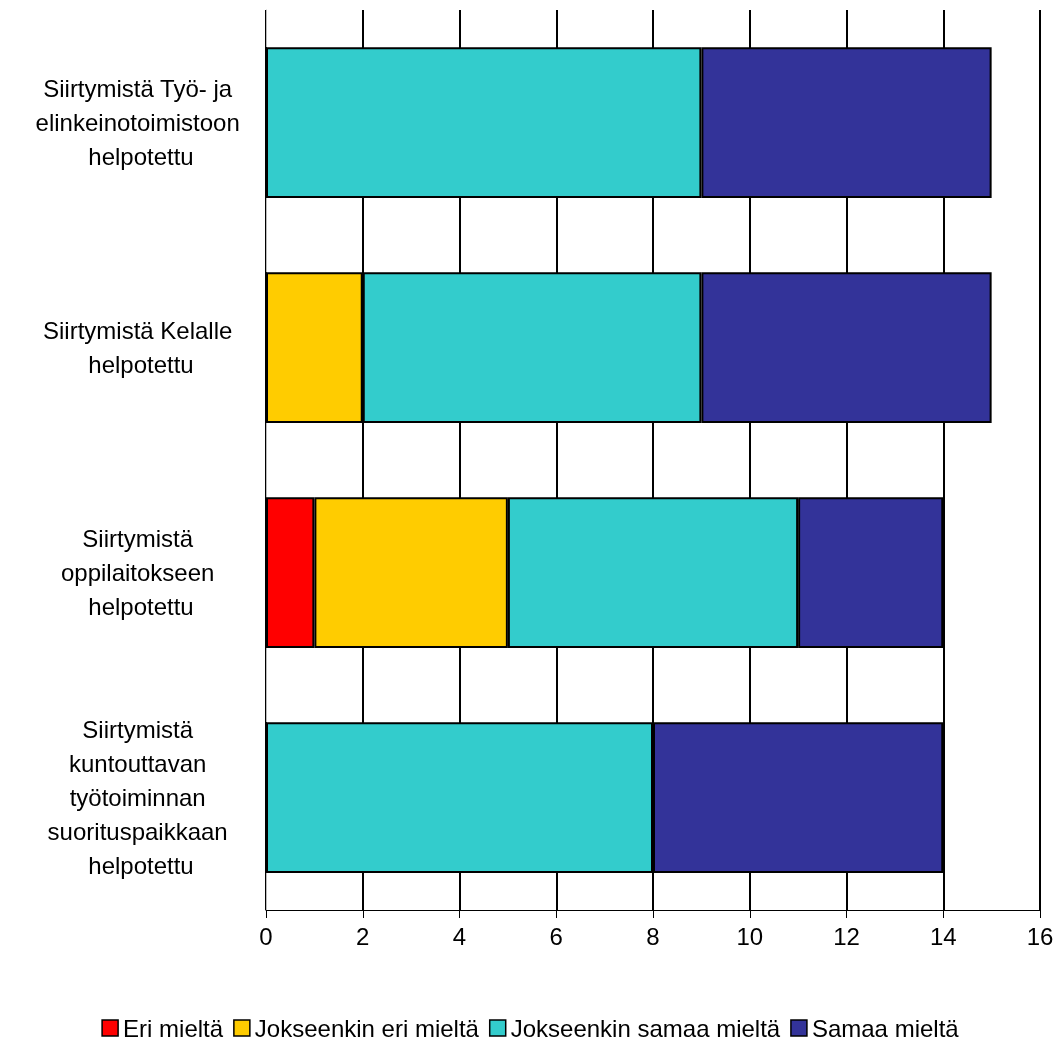 The image size is (1060, 1055). Describe the element at coordinates (459, 936) in the screenshot. I see `x-tick-label: 4` at that location.